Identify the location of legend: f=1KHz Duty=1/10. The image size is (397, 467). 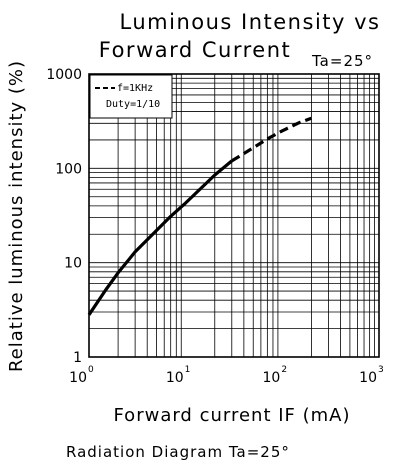
(131, 96).